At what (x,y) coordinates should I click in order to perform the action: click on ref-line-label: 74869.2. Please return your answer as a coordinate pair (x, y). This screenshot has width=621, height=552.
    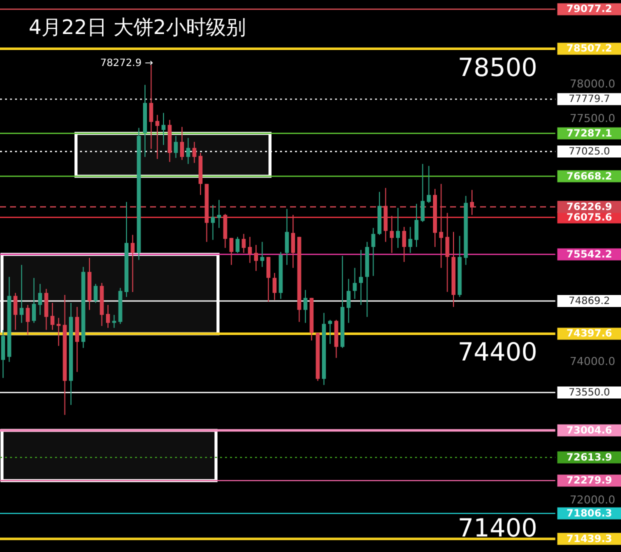
    Looking at the image, I should click on (589, 302).